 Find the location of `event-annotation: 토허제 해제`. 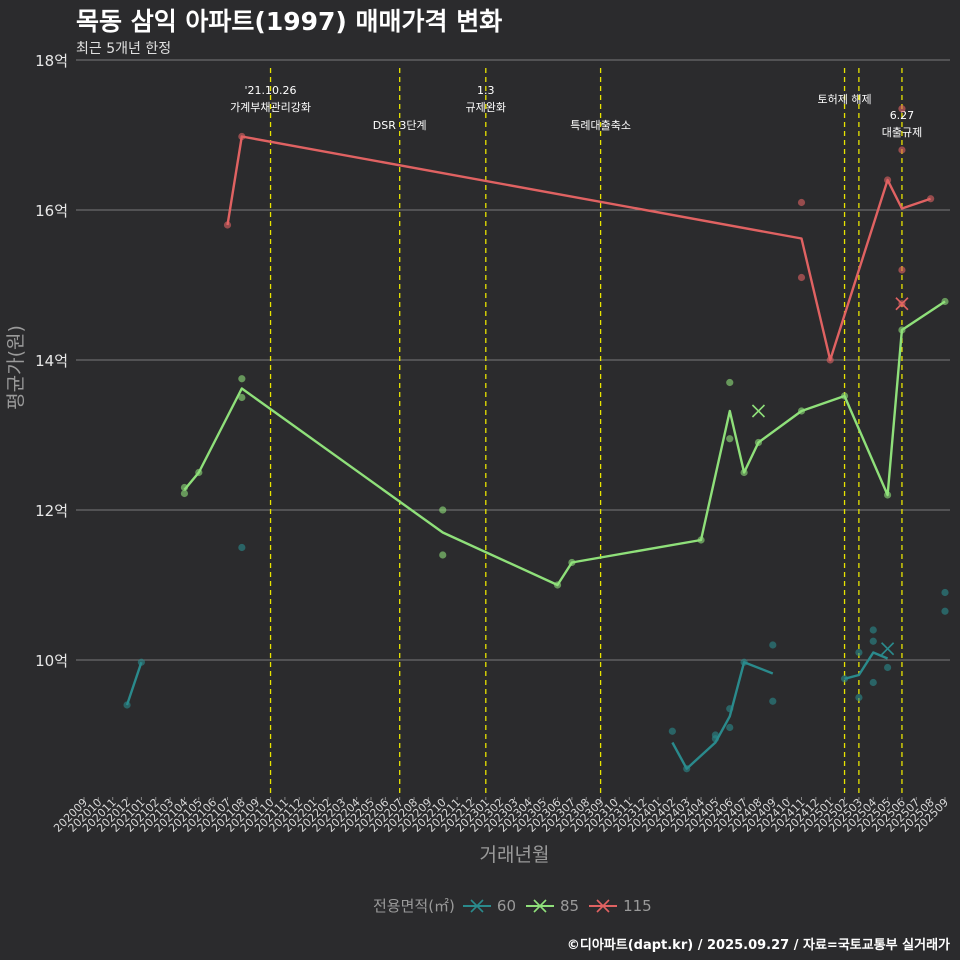

event-annotation: 토허제 해제 is located at coordinates (844, 99).